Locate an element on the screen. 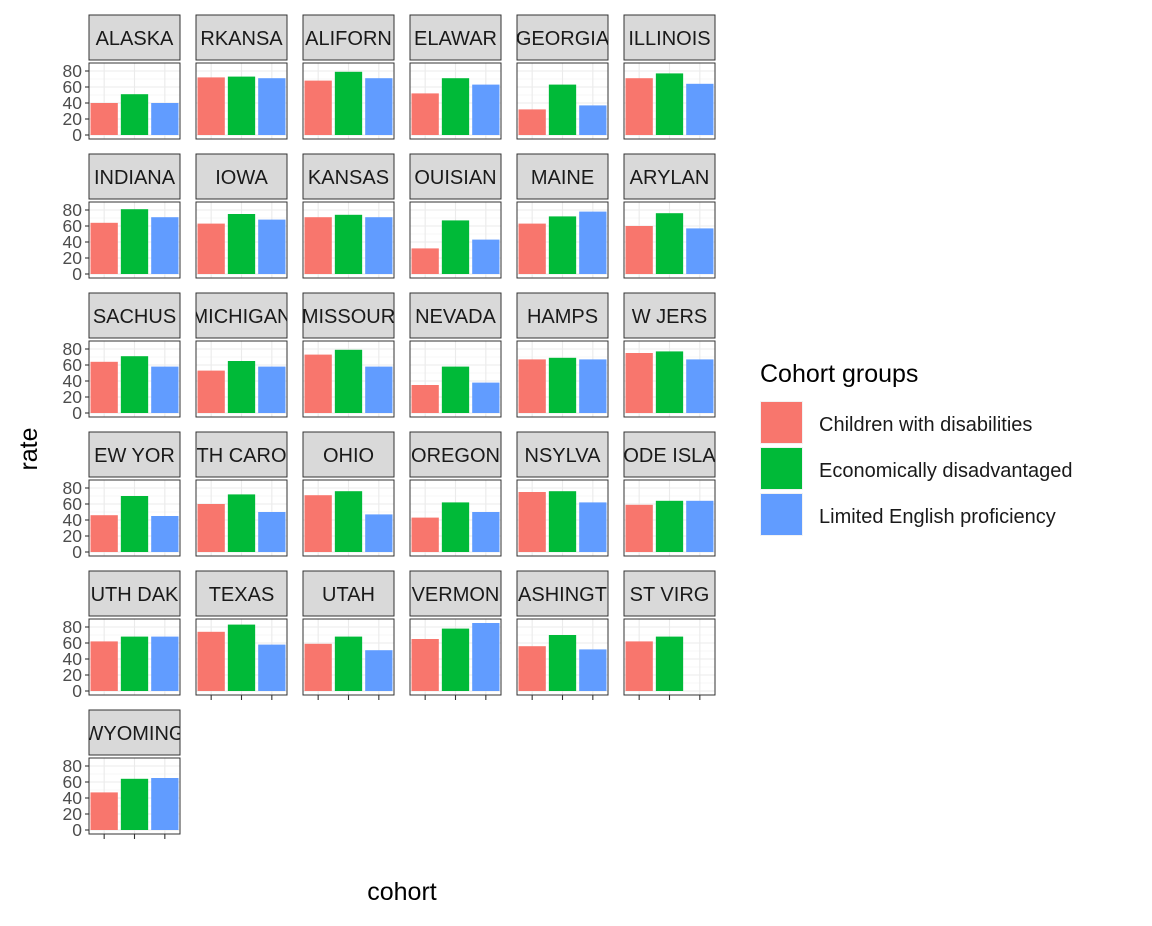 This screenshot has width=1152, height=926. legend-key is located at coordinates (781, 422).